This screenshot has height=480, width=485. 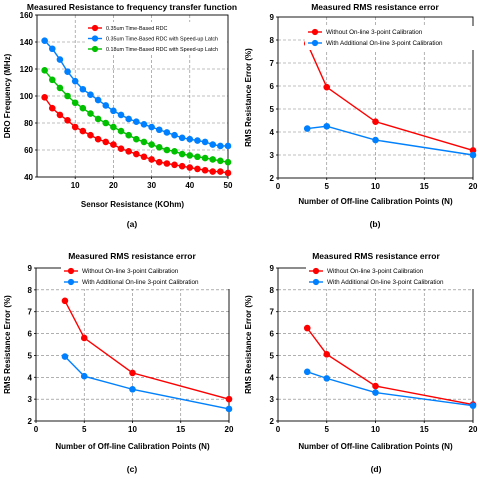 What do you see at coordinates (132, 469) in the screenshot?
I see `panel-caption: (c)` at bounding box center [132, 469].